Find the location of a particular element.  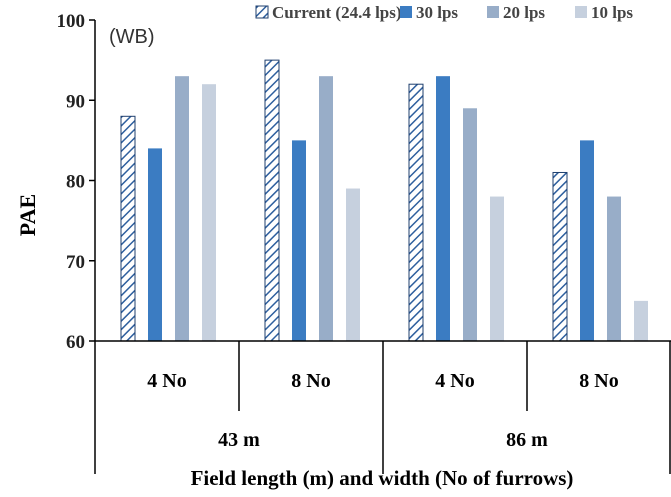

y-tick-label-3: 80 is located at coordinates (75, 182).